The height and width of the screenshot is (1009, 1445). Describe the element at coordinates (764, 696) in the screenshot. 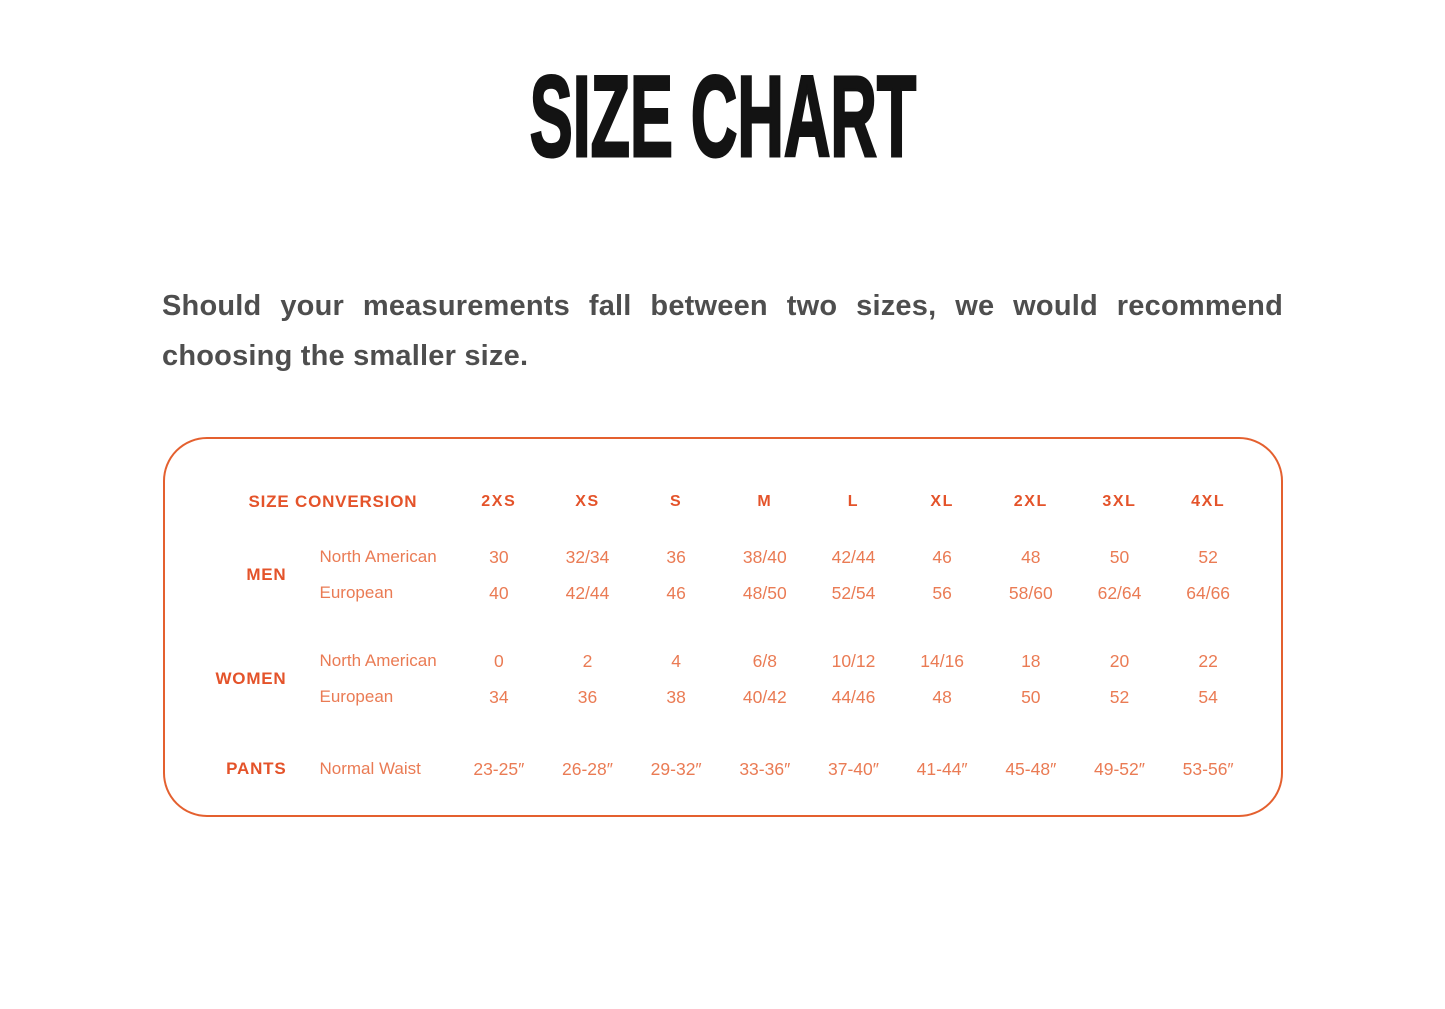

I see `size-value: 40/42` at that location.